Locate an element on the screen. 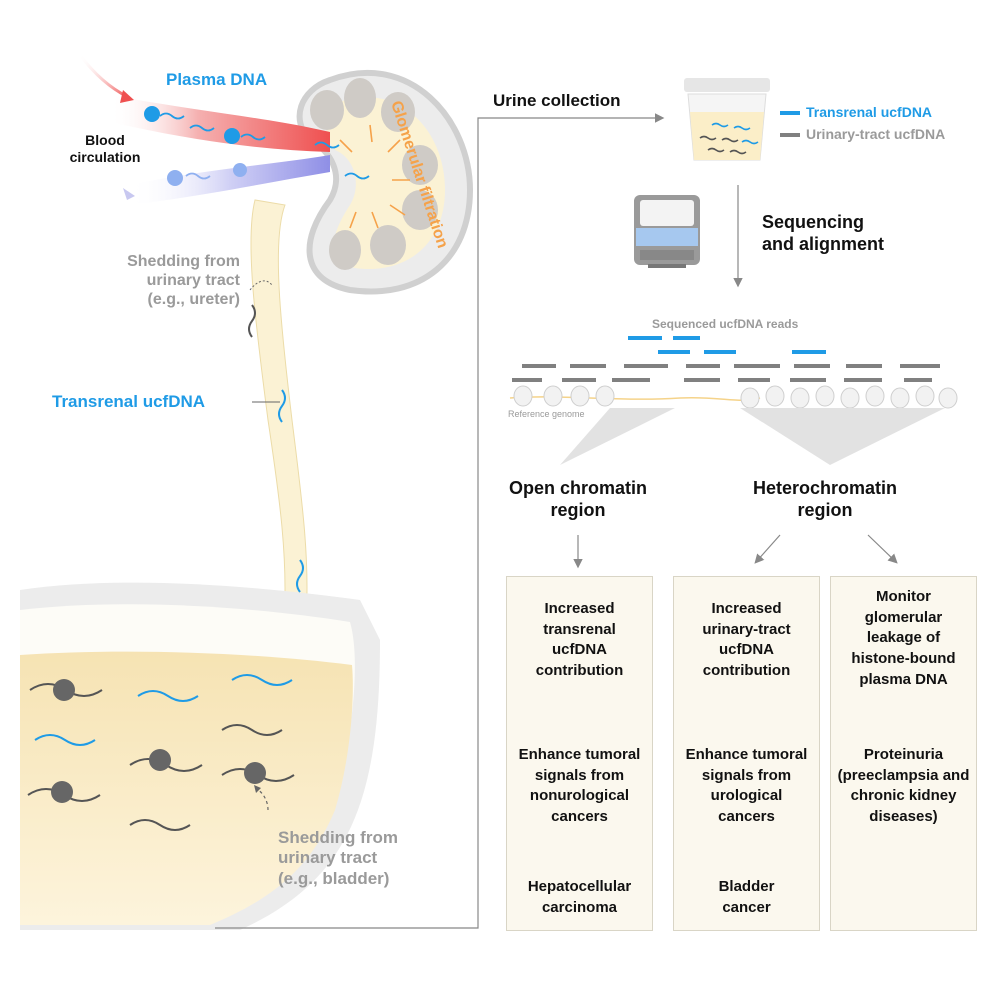 This screenshot has width=996, height=996. reads-label: Sequenced ucfDNA reads is located at coordinates (725, 324).